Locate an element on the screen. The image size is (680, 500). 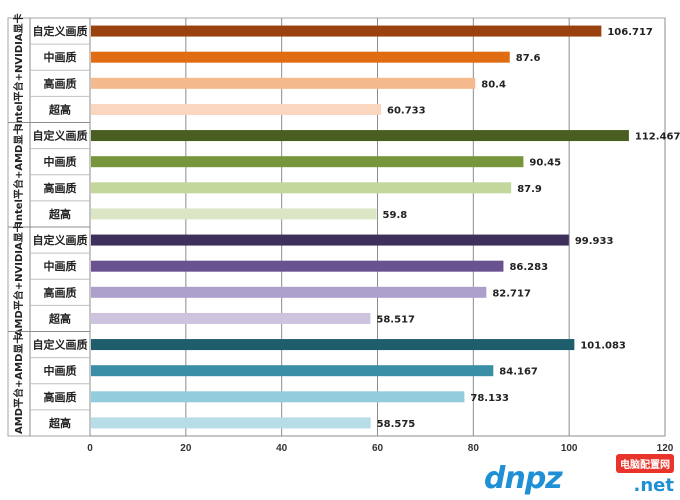
data-label: 78.133 is located at coordinates (489, 398).